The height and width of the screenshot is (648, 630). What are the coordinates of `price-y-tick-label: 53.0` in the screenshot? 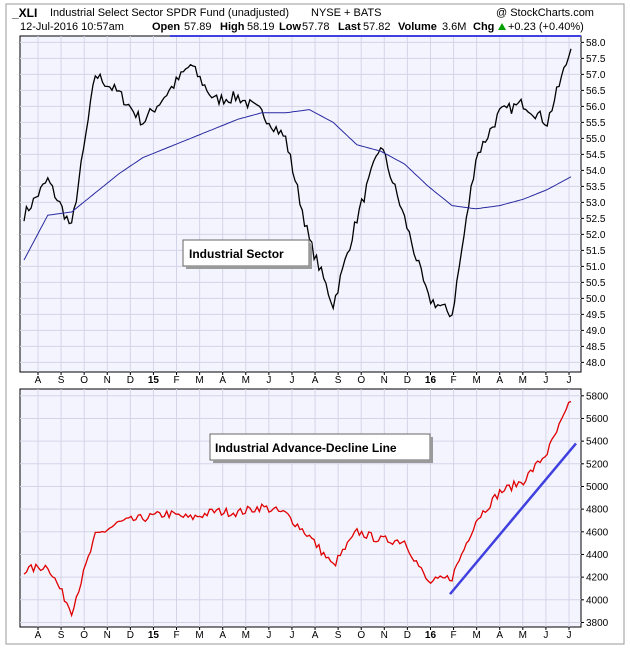 It's located at (596, 203).